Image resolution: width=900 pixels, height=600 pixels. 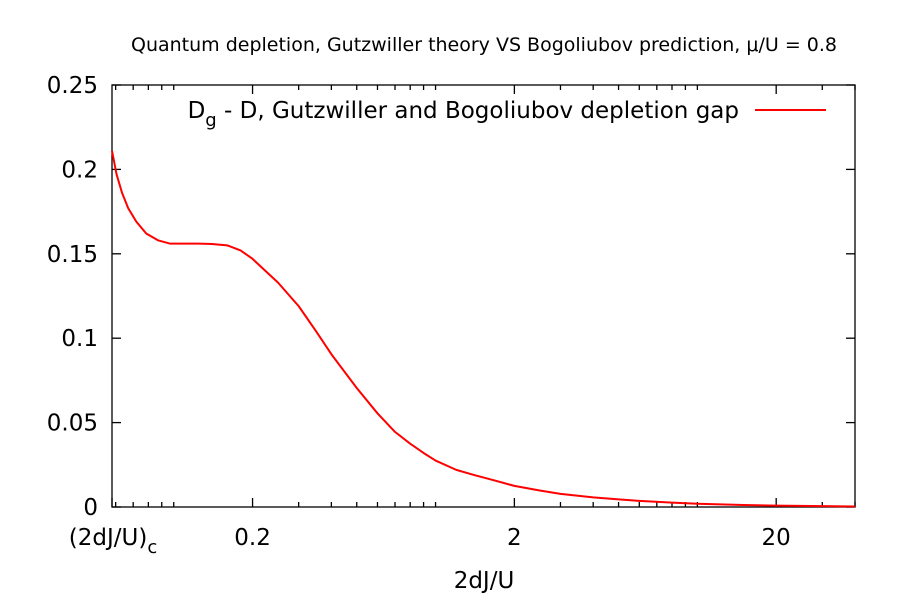 I want to click on y-tick-label: 0.1, so click(x=79, y=339).